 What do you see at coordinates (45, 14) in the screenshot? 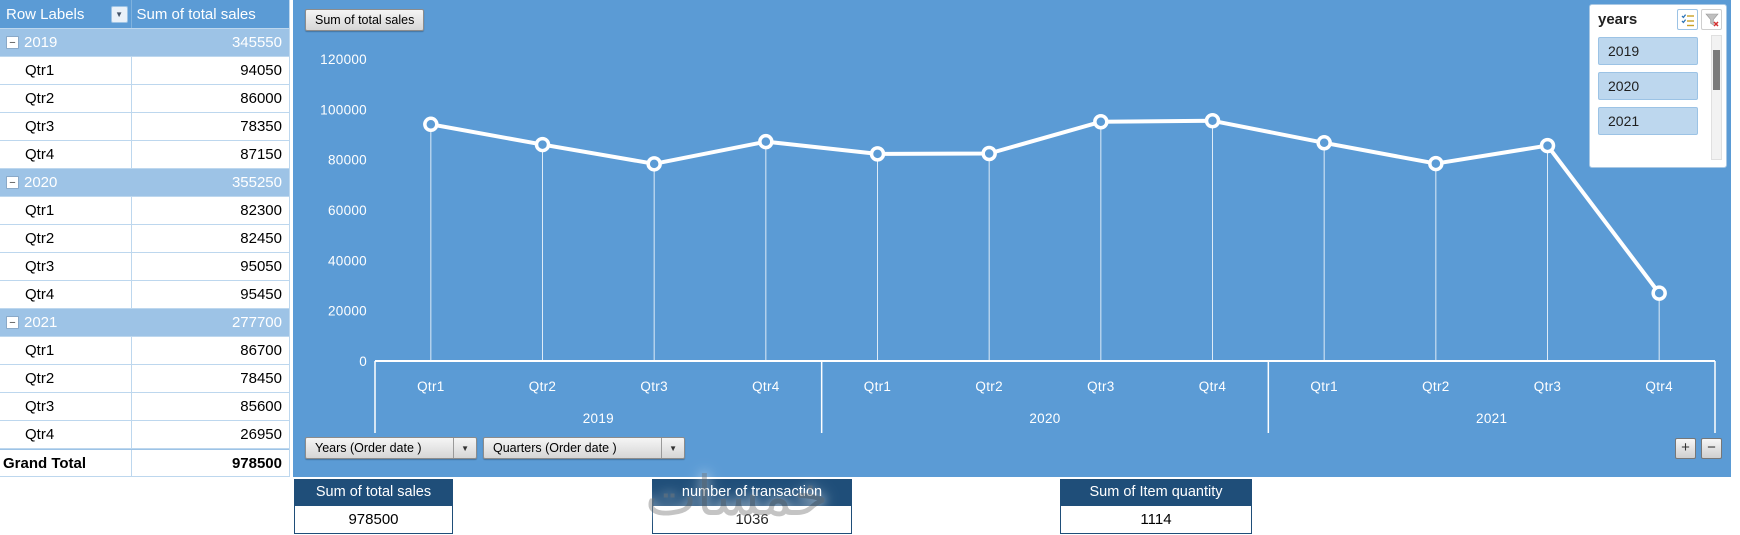
I see `row-labels-header-text: Row Labels` at bounding box center [45, 14].